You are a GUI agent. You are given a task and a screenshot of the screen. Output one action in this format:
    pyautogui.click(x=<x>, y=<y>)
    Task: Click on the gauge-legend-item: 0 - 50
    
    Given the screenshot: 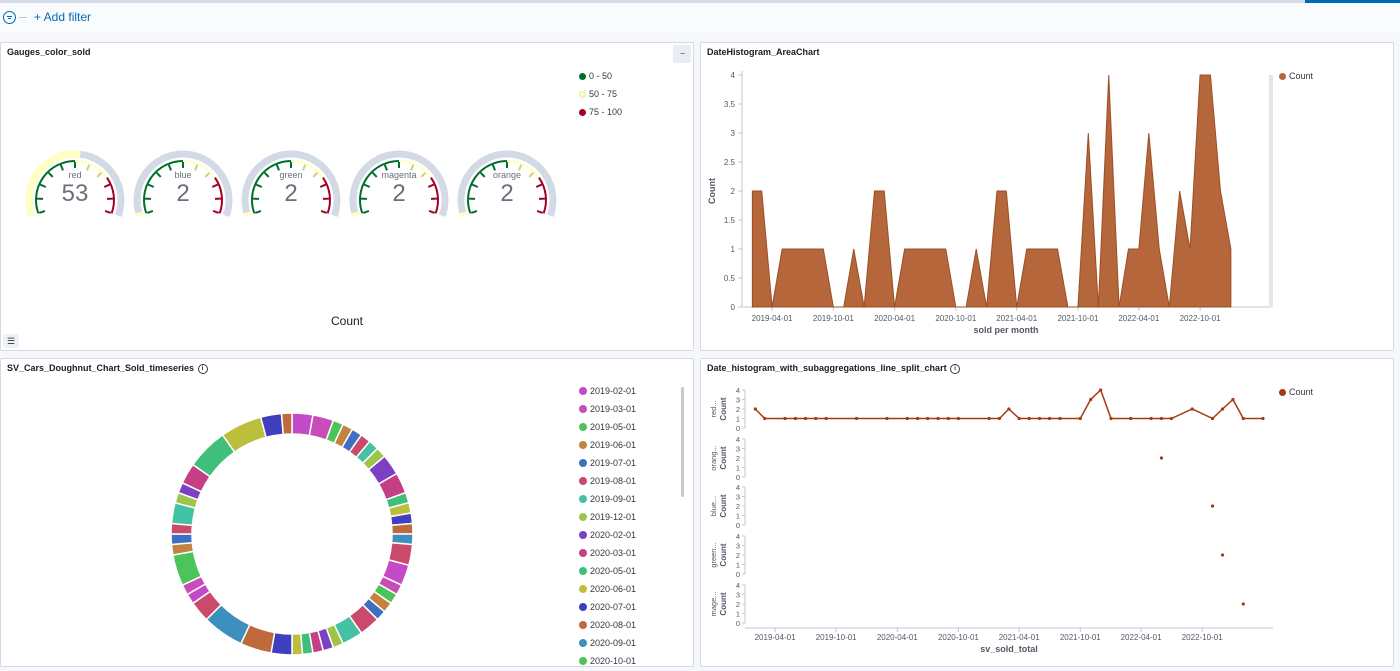 What is the action you would take?
    pyautogui.click(x=595, y=76)
    